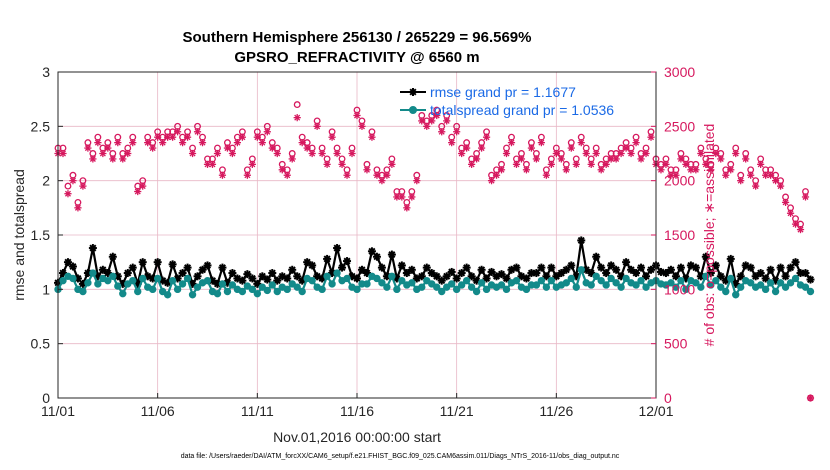 Image resolution: width=830 pixels, height=470 pixels. I want to click on y-right-tick-label: 0, so click(668, 398).